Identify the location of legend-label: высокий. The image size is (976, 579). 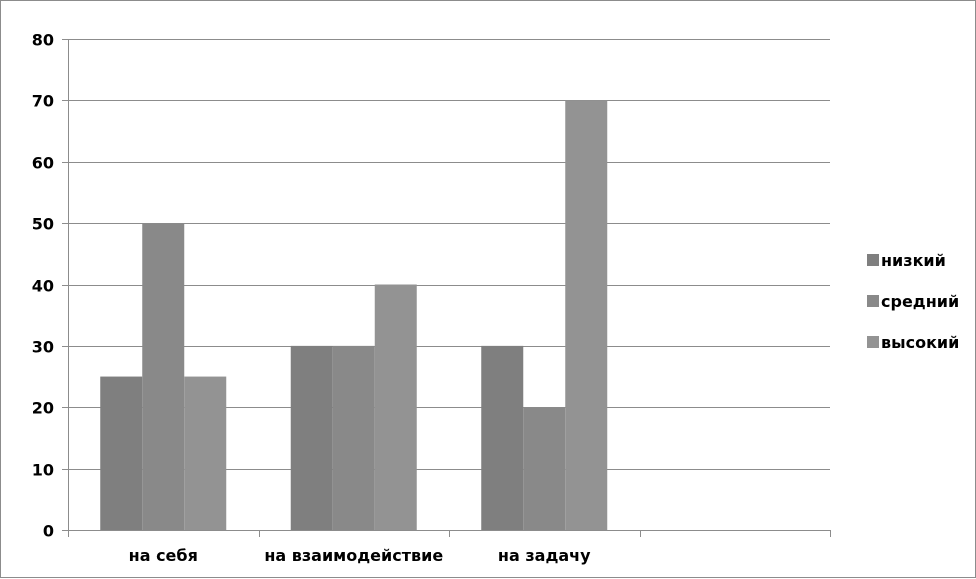
(920, 342).